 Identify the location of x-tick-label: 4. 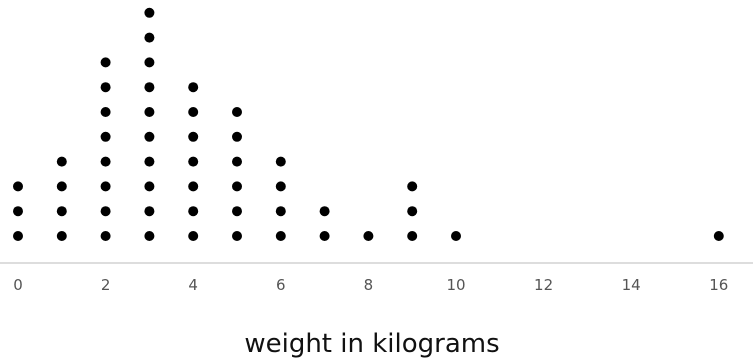
(193, 285).